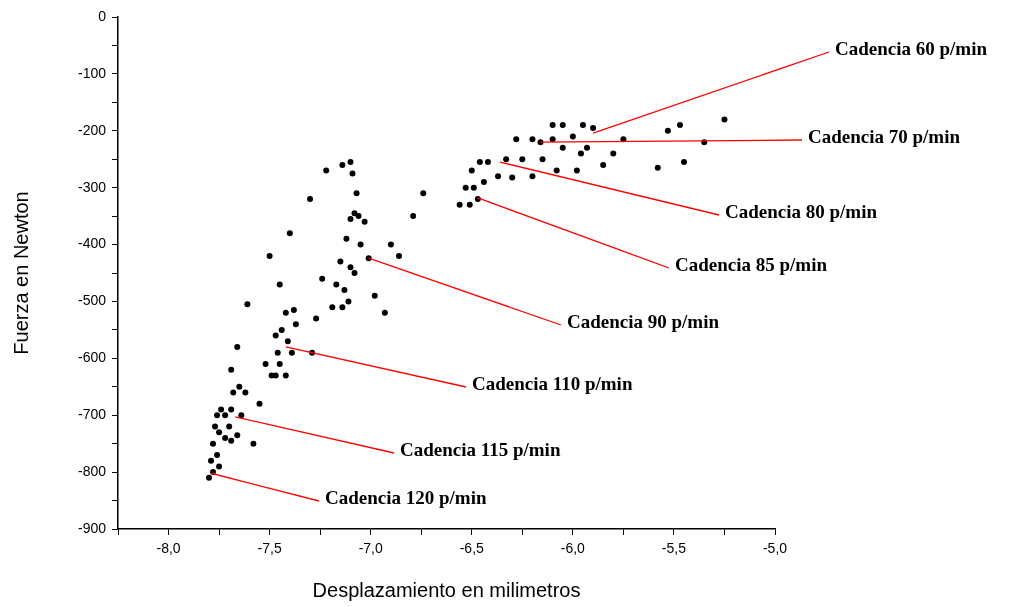 The height and width of the screenshot is (607, 1036). Describe the element at coordinates (92, 470) in the screenshot. I see `y-tick-label: -800` at that location.